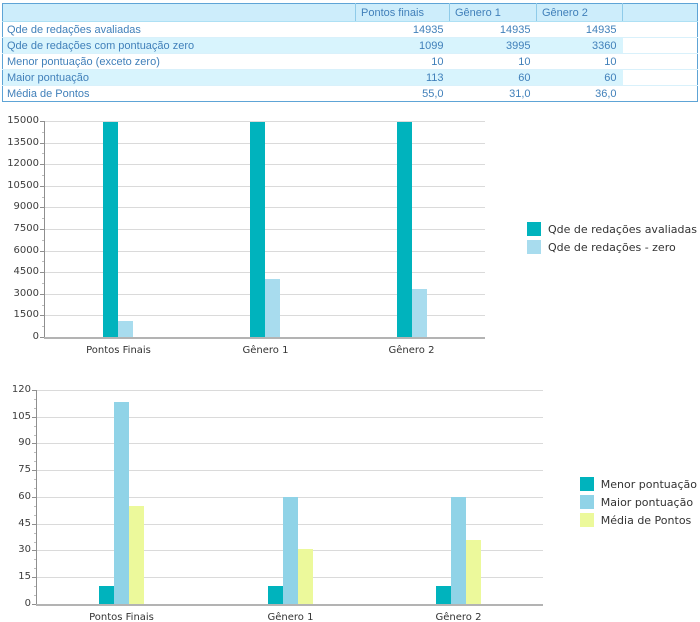  I want to click on y-tick-label: 105, so click(21, 416).